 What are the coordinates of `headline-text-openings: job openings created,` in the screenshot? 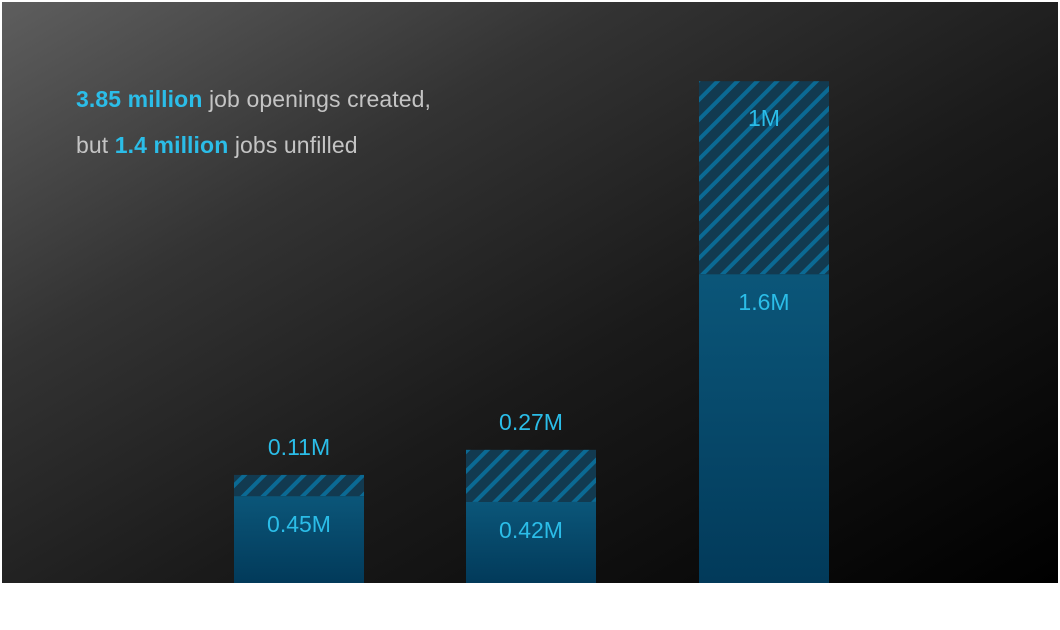 It's located at (316, 99).